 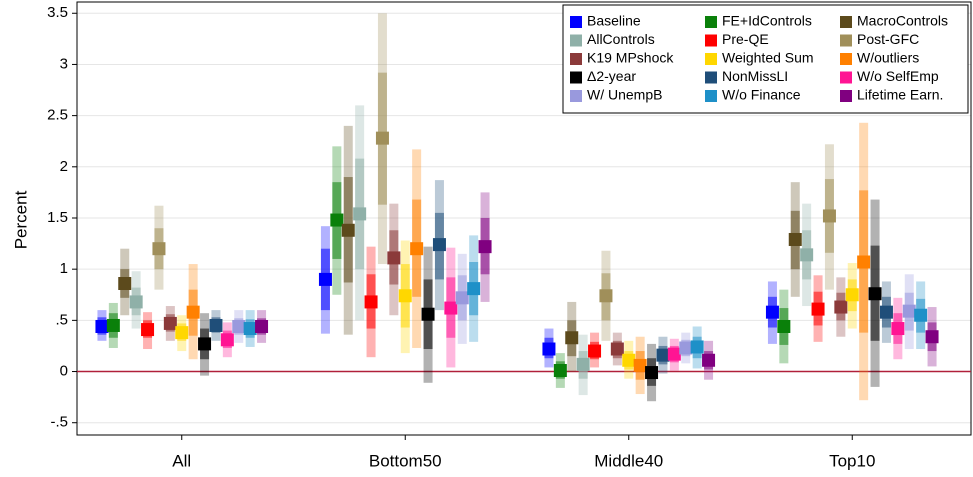 I want to click on y-tick-label: 3, so click(x=64, y=63).